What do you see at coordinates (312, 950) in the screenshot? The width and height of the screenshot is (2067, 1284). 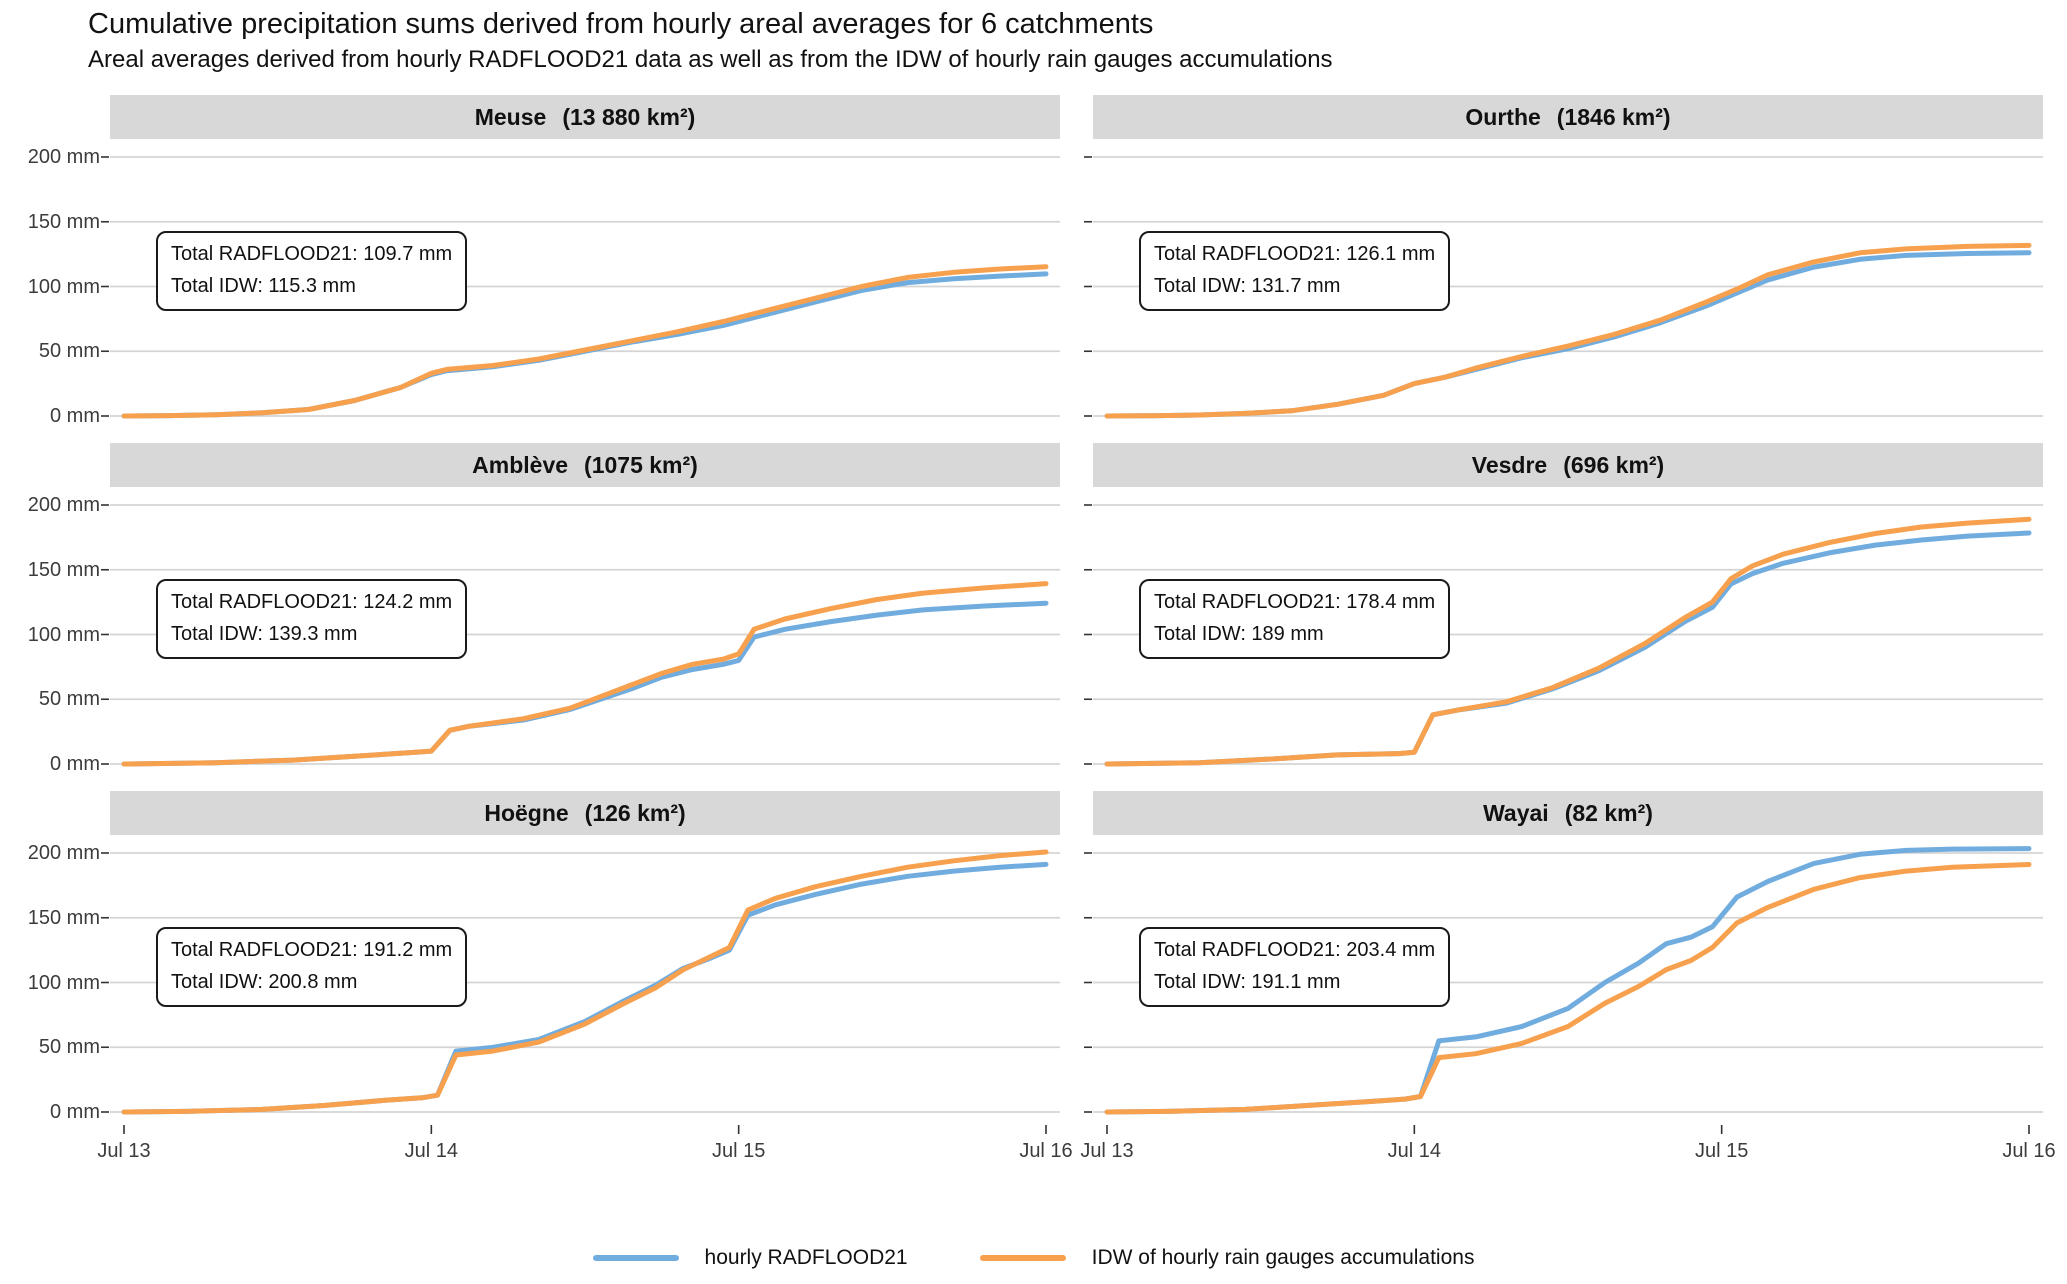 I see `total-radflood21-text: Total RADFLOOD21: 191.2 mm` at bounding box center [312, 950].